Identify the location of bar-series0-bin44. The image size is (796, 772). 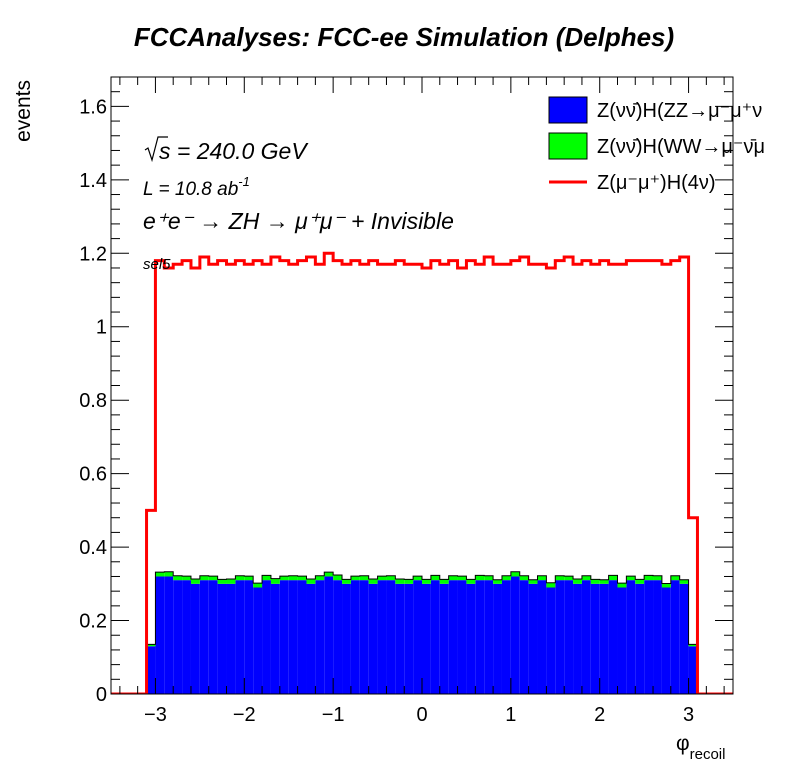
(506, 637).